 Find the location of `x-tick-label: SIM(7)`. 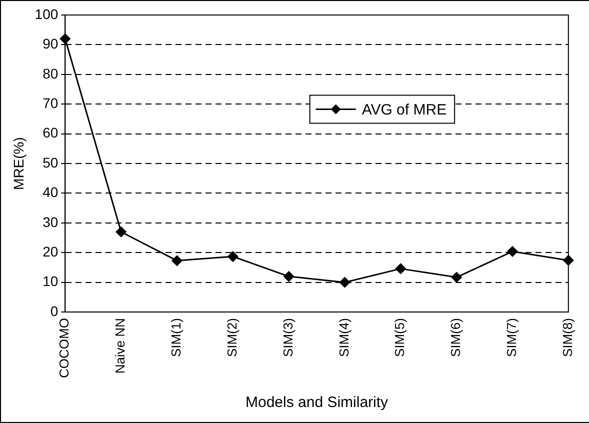

x-tick-label: SIM(7) is located at coordinates (512, 338).